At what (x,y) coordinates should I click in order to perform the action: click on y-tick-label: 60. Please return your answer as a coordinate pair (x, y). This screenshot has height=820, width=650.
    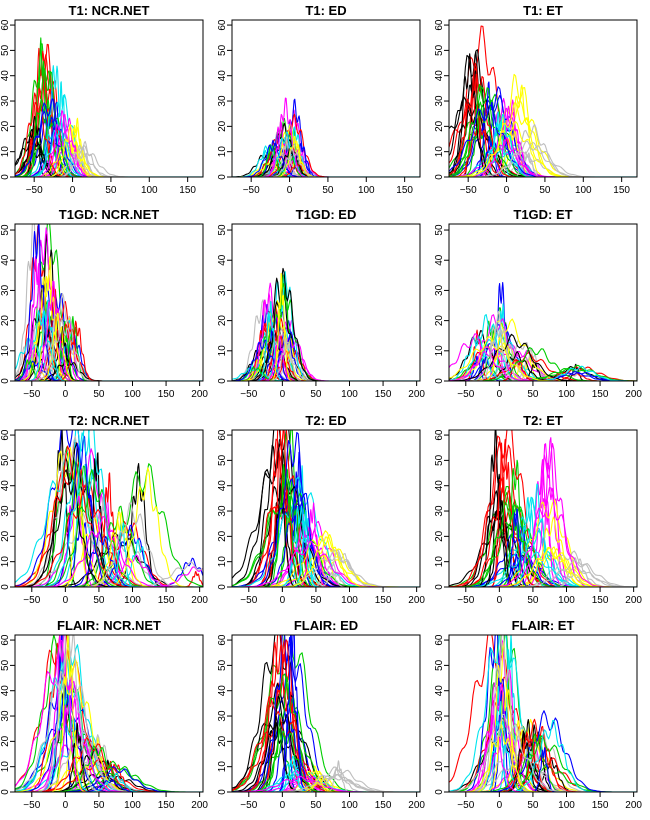
    Looking at the image, I should click on (5, 435).